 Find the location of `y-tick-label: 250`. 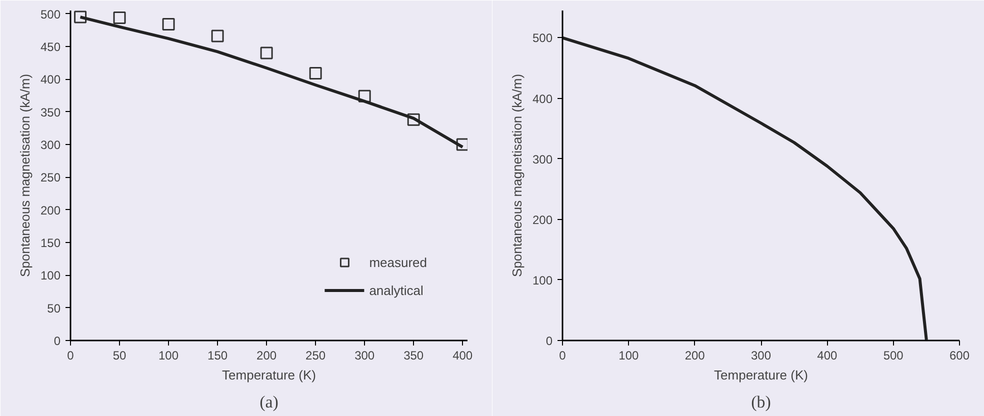

y-tick-label: 250 is located at coordinates (50, 177).